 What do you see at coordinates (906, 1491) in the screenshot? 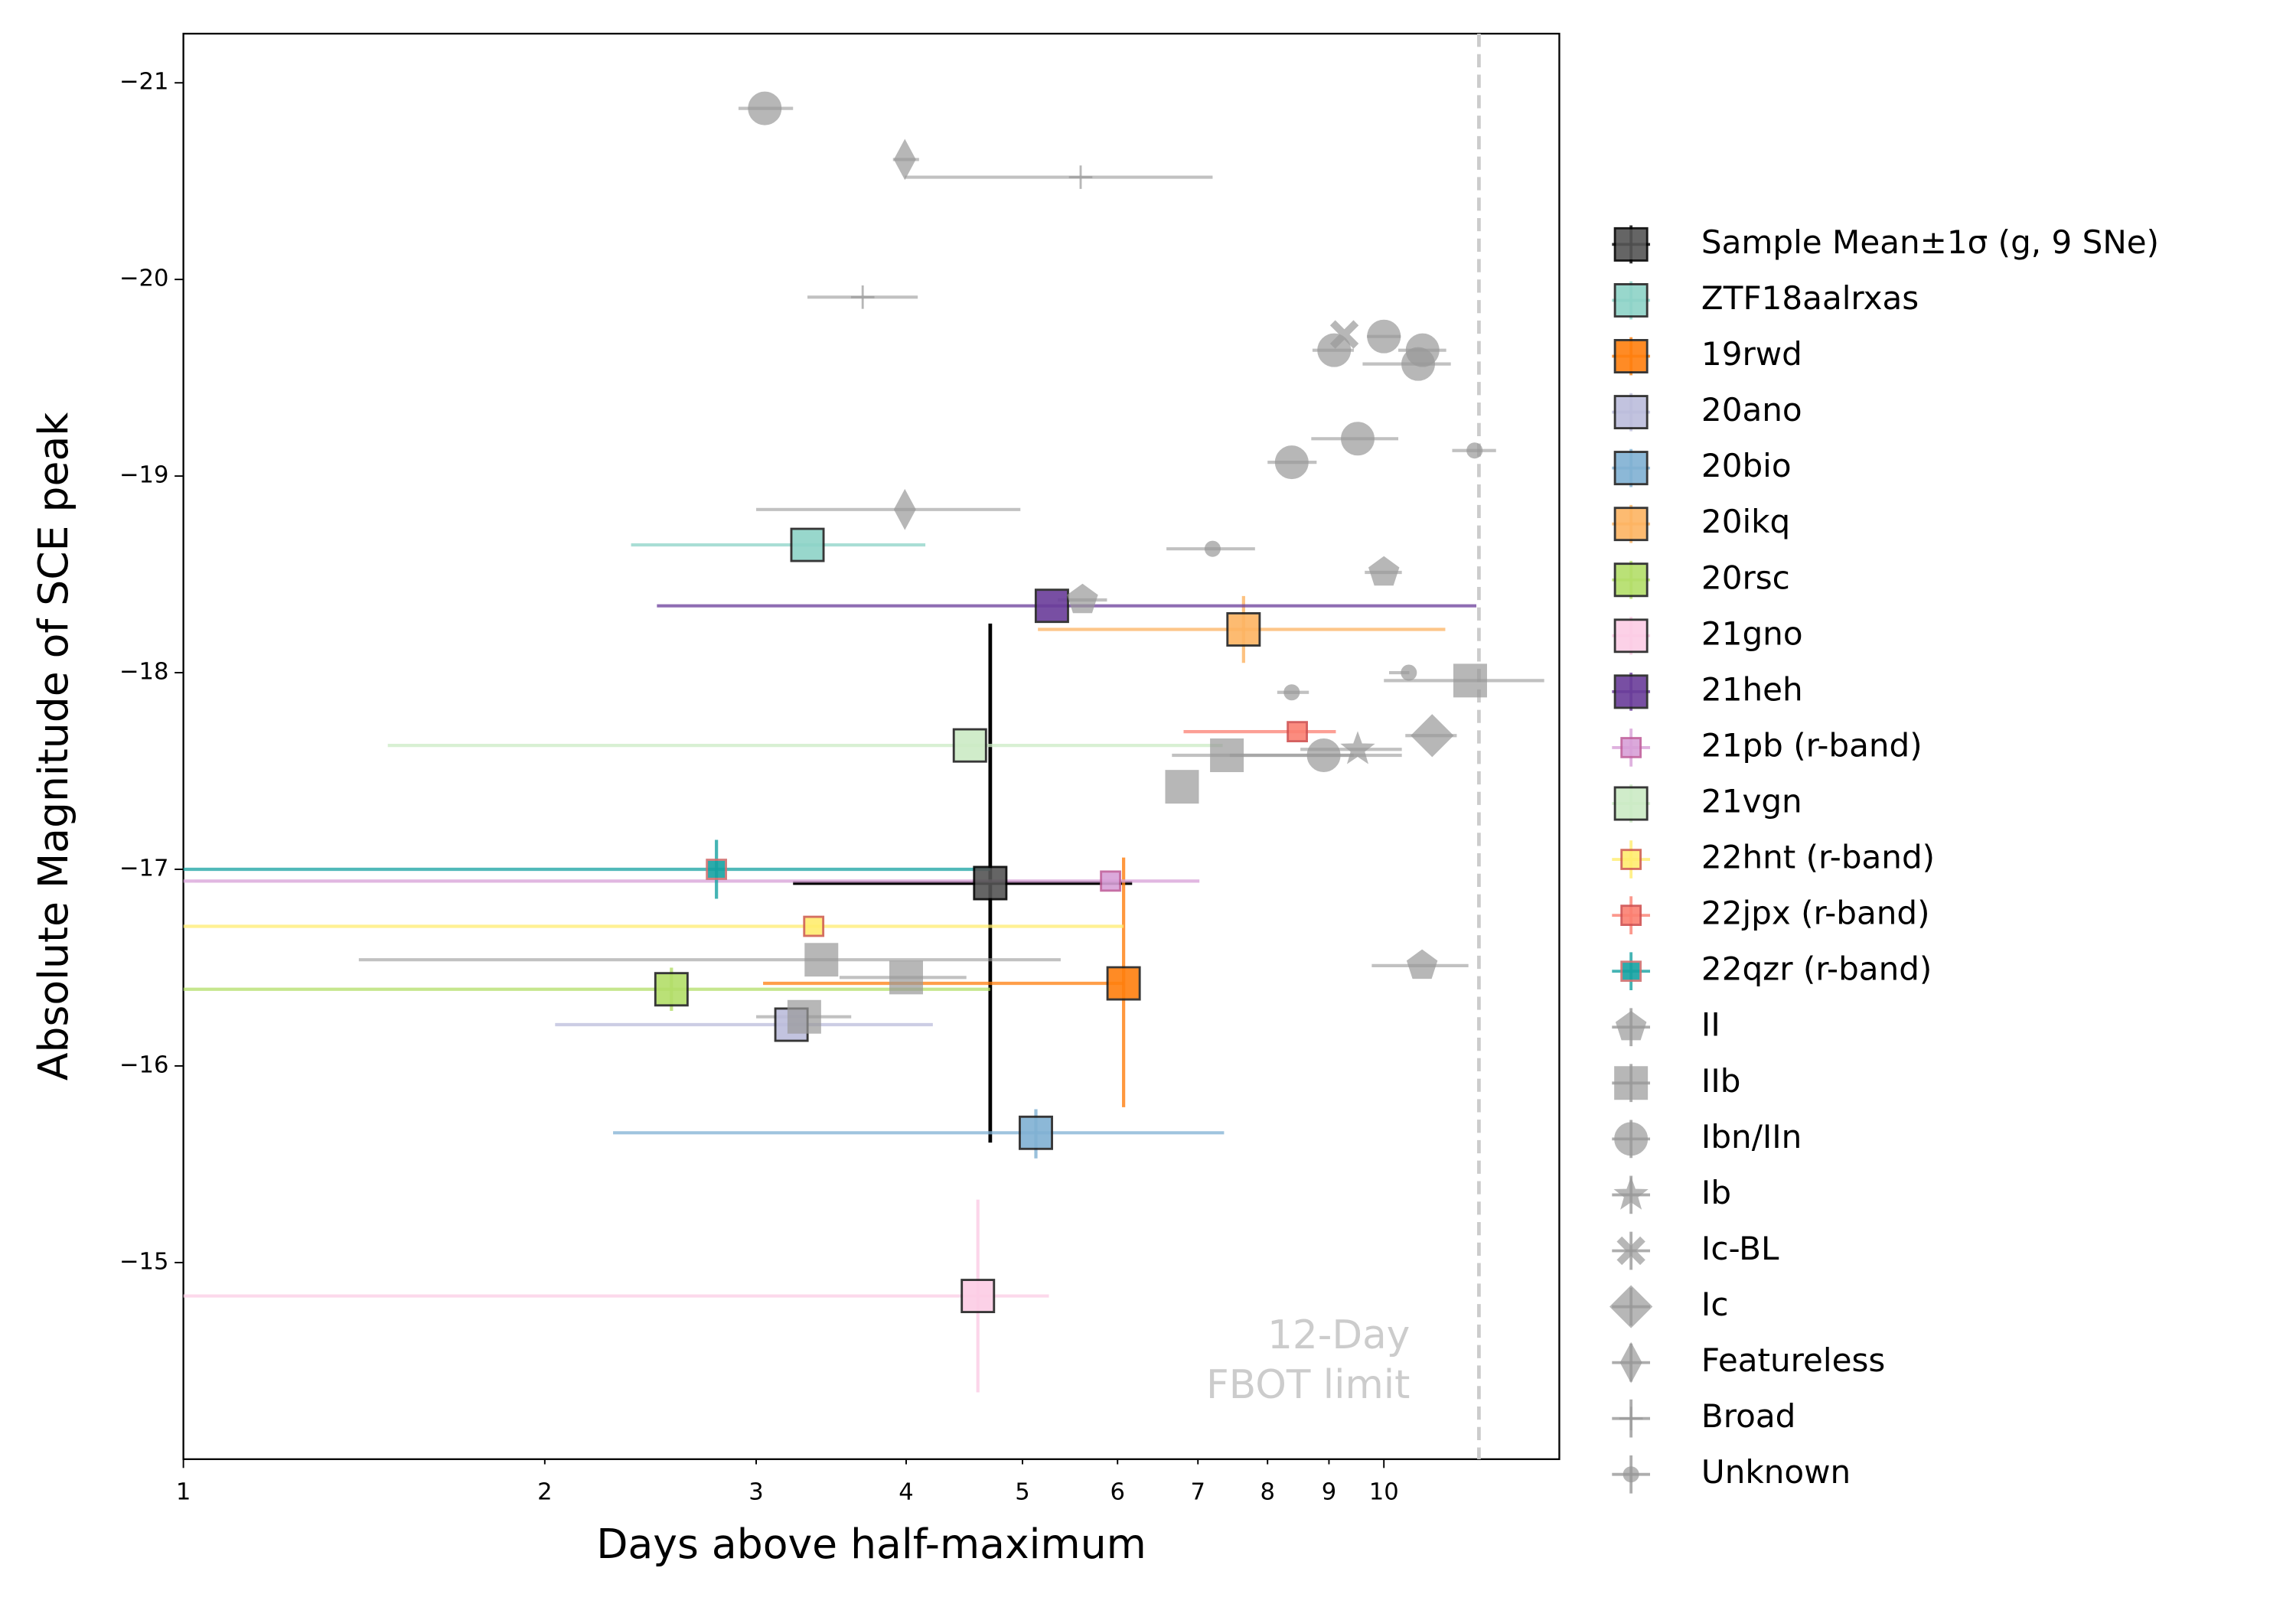
I see `x-tick-label: 4` at bounding box center [906, 1491].